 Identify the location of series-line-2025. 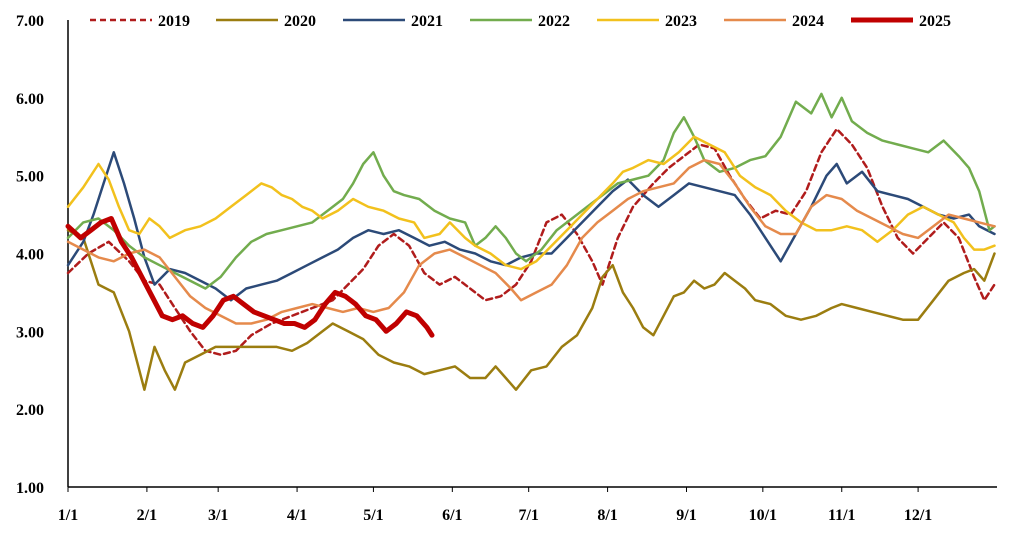
(250, 277).